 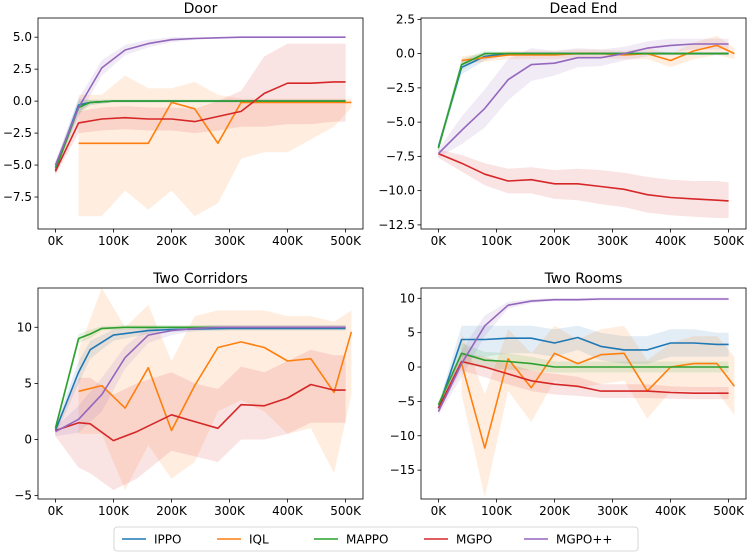 I want to click on legend-item: MGPO++, so click(x=568, y=540).